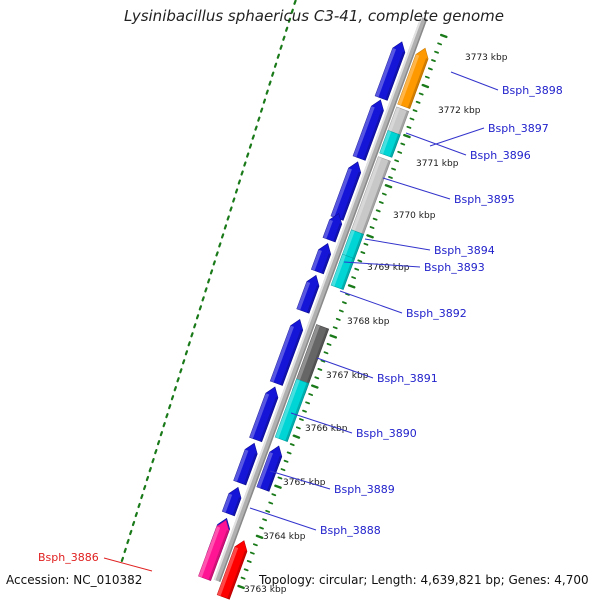  Describe the element at coordinates (386, 433) in the screenshot. I see `gene-label-bsph_3890: Bsph_3890` at that location.